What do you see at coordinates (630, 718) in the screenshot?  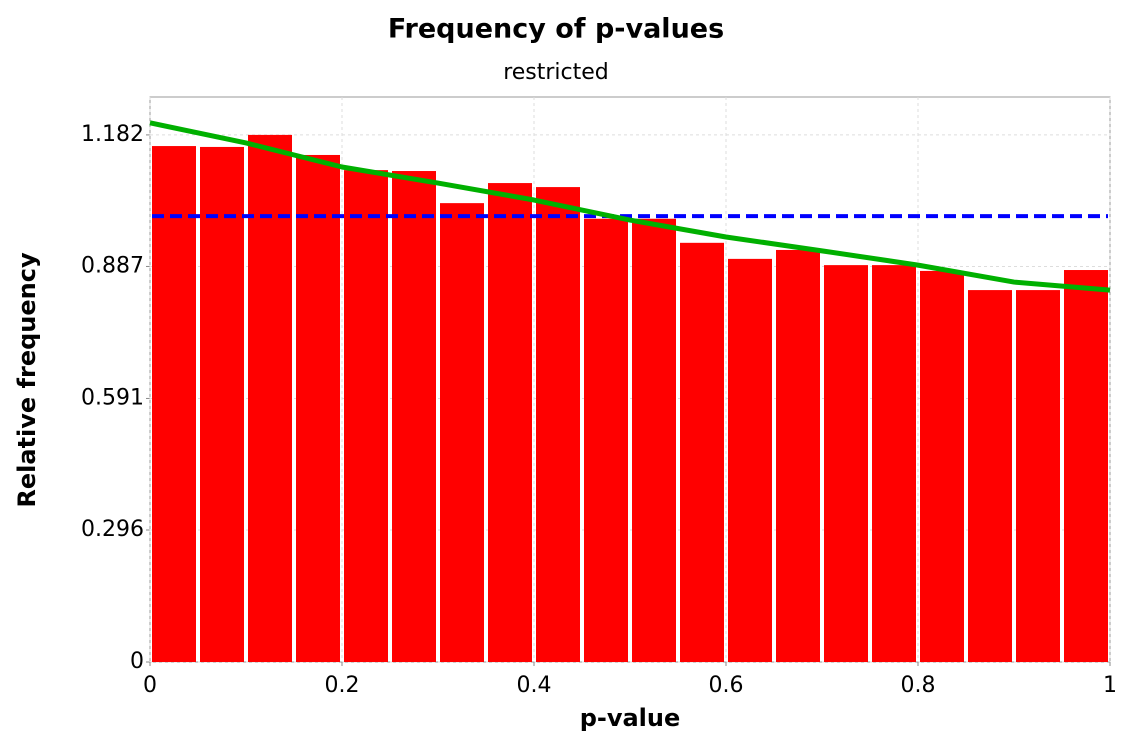 I see `x-axis-label: p-value` at bounding box center [630, 718].